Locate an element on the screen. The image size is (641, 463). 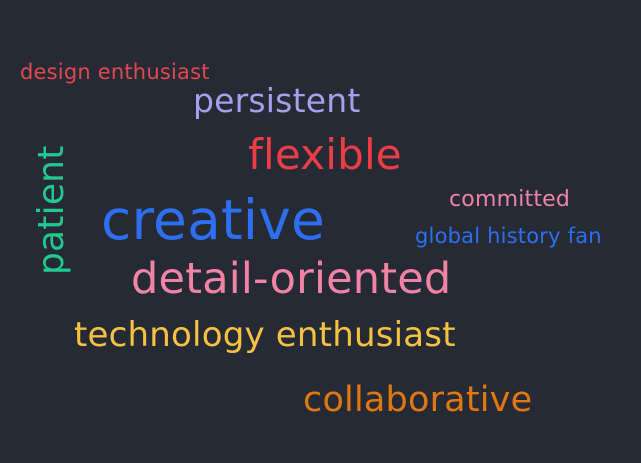
word-persistent: persistent is located at coordinates (277, 100).